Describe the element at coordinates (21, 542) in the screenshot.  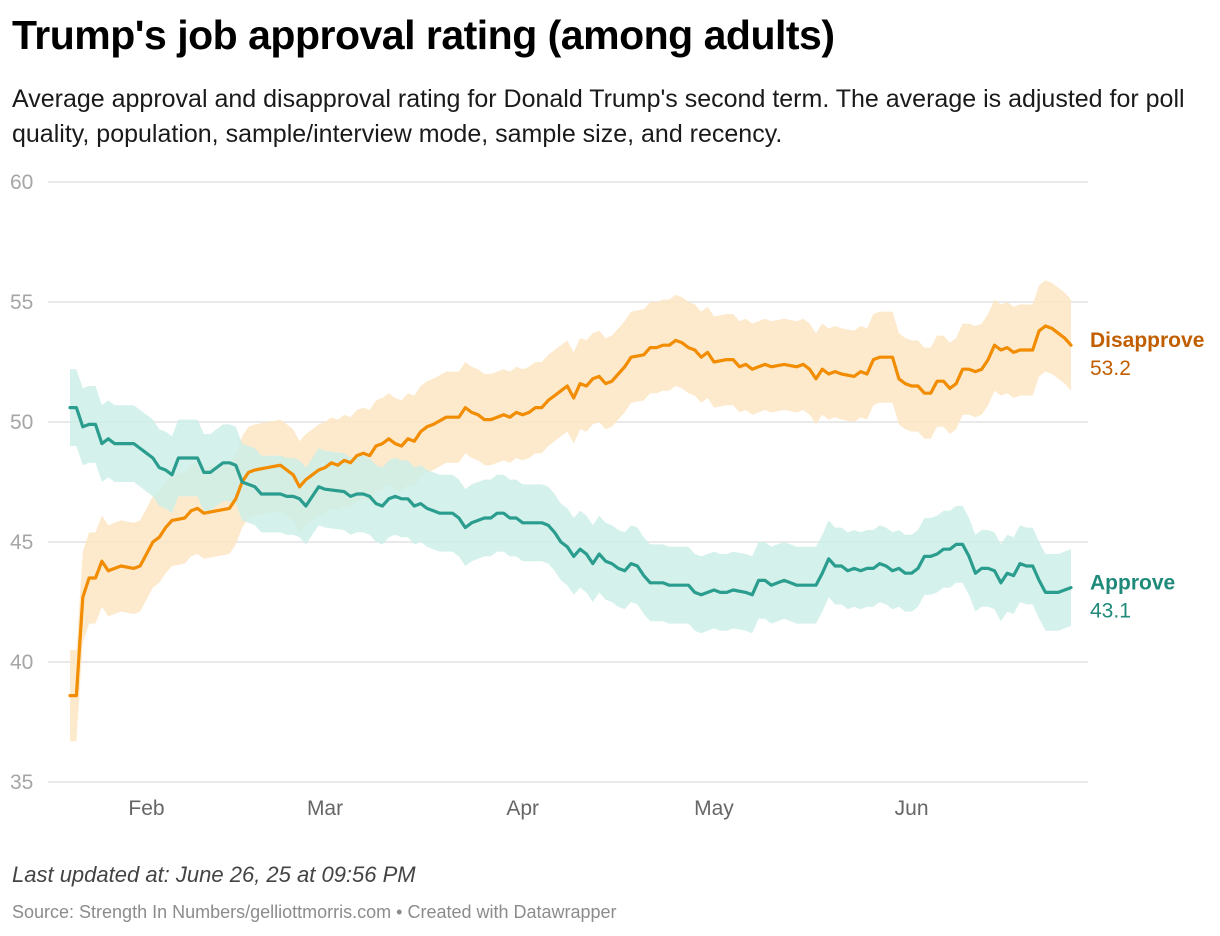
I see `y-tick-label: 45` at that location.